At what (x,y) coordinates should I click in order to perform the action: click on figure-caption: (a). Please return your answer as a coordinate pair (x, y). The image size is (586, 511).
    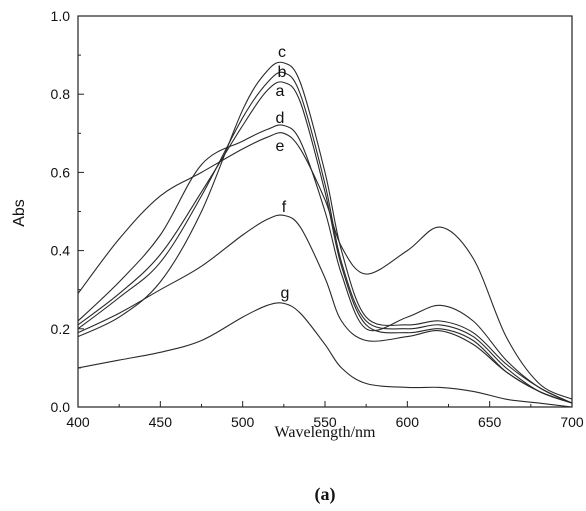
    Looking at the image, I should click on (325, 494).